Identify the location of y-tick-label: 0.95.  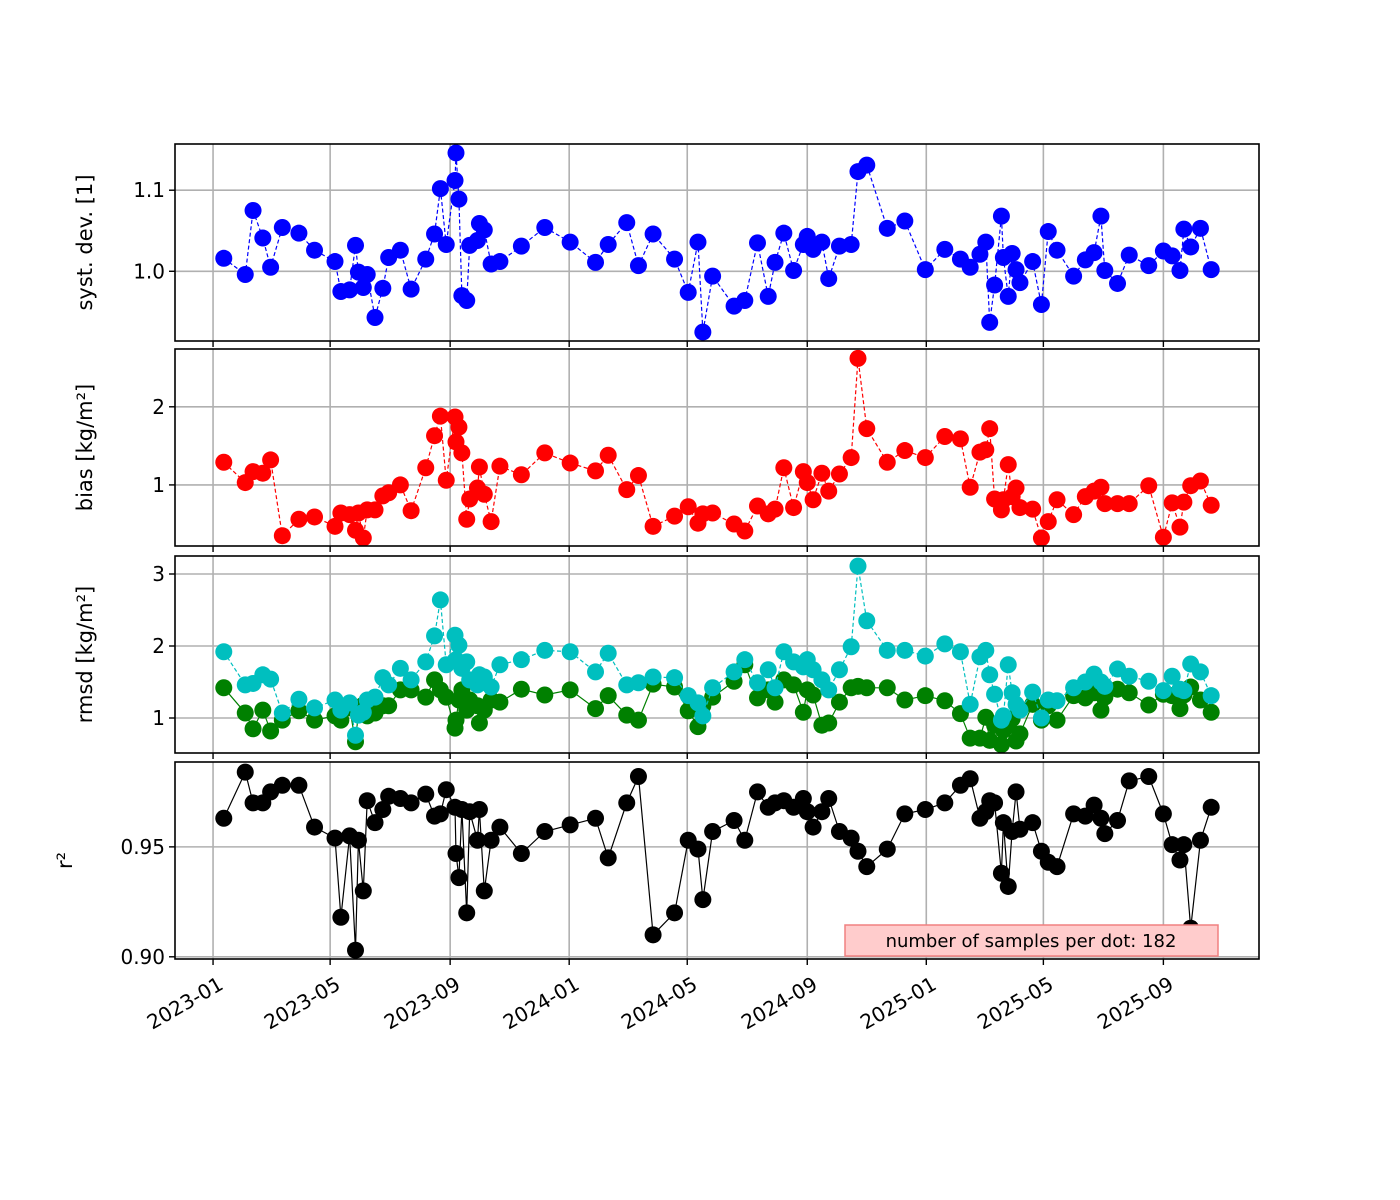
(142, 847).